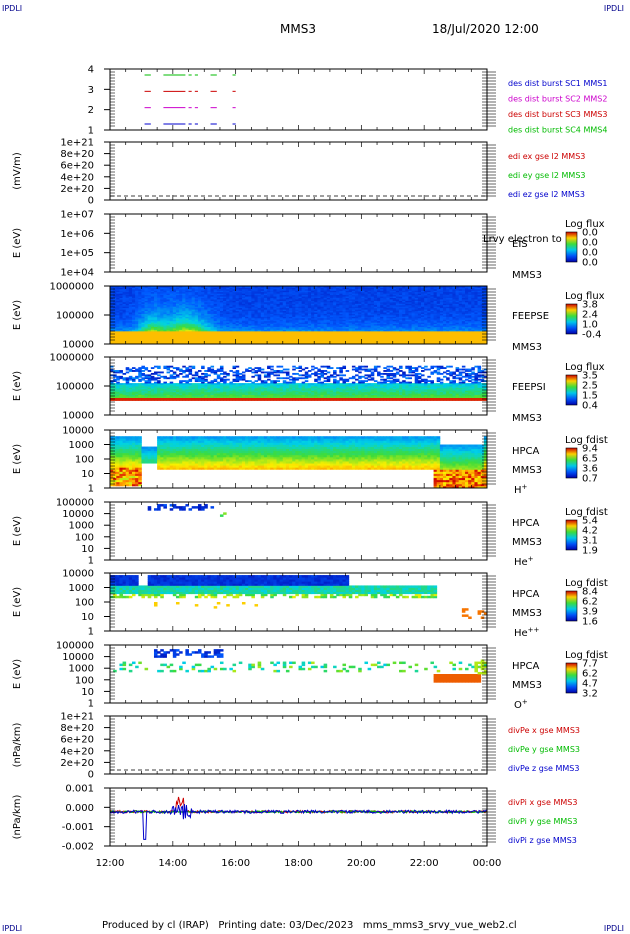  I want to click on colorbar-tick-label: 0.7, so click(590, 479).